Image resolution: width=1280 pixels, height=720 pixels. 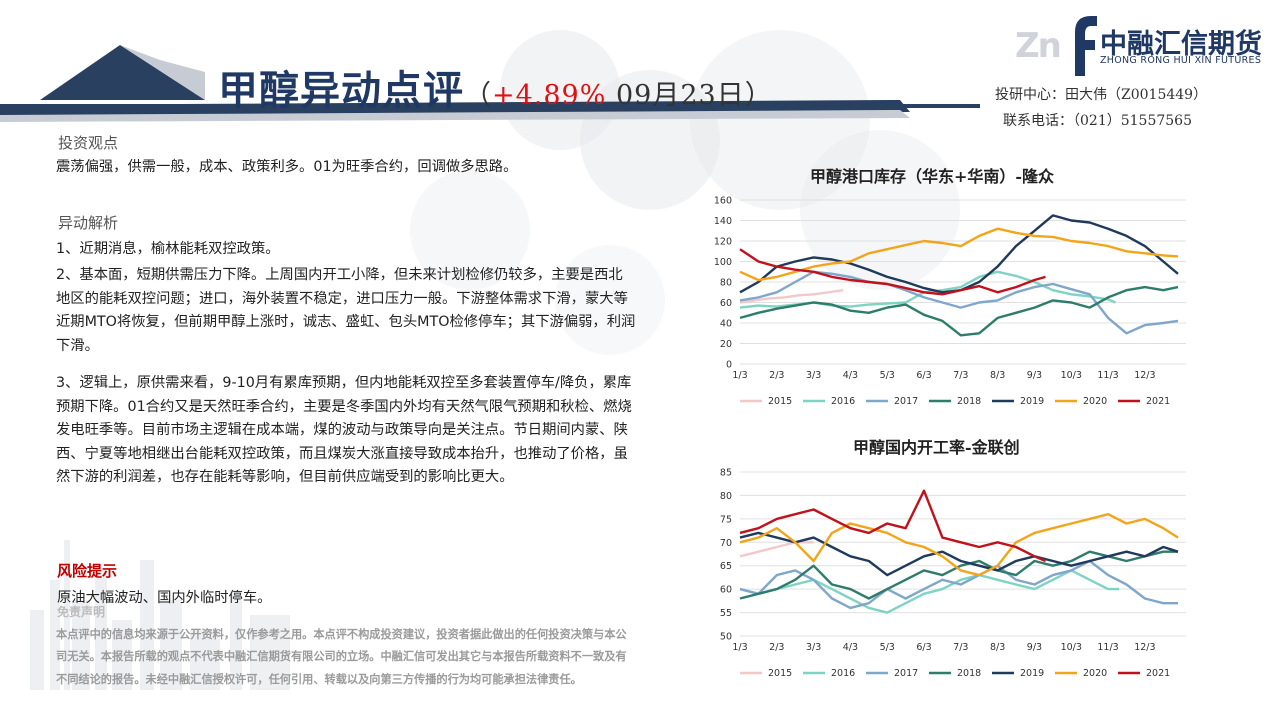 I want to click on page-title: 甲醇异动点评（+4.89% 09月23日）, so click(x=495, y=87).